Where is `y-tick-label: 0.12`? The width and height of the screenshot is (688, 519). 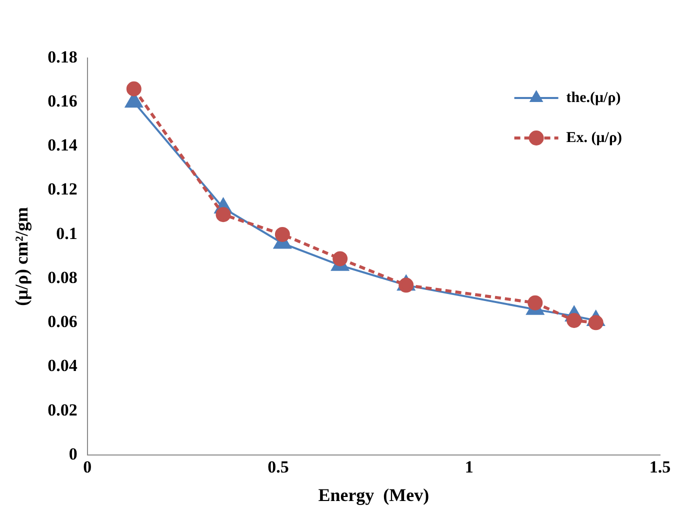
y-tick-label: 0.12 is located at coordinates (63, 189).